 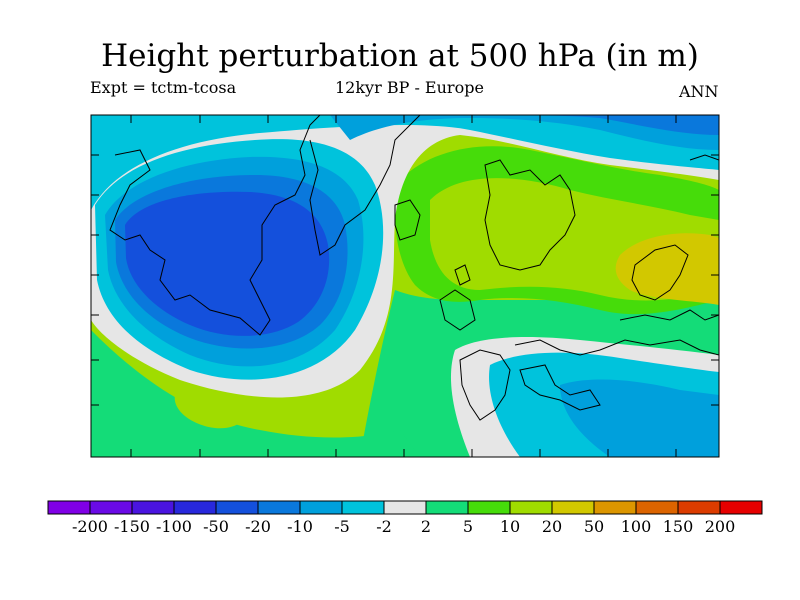 I want to click on period-region-label: 12kyr BP - Europe, so click(x=409, y=87).